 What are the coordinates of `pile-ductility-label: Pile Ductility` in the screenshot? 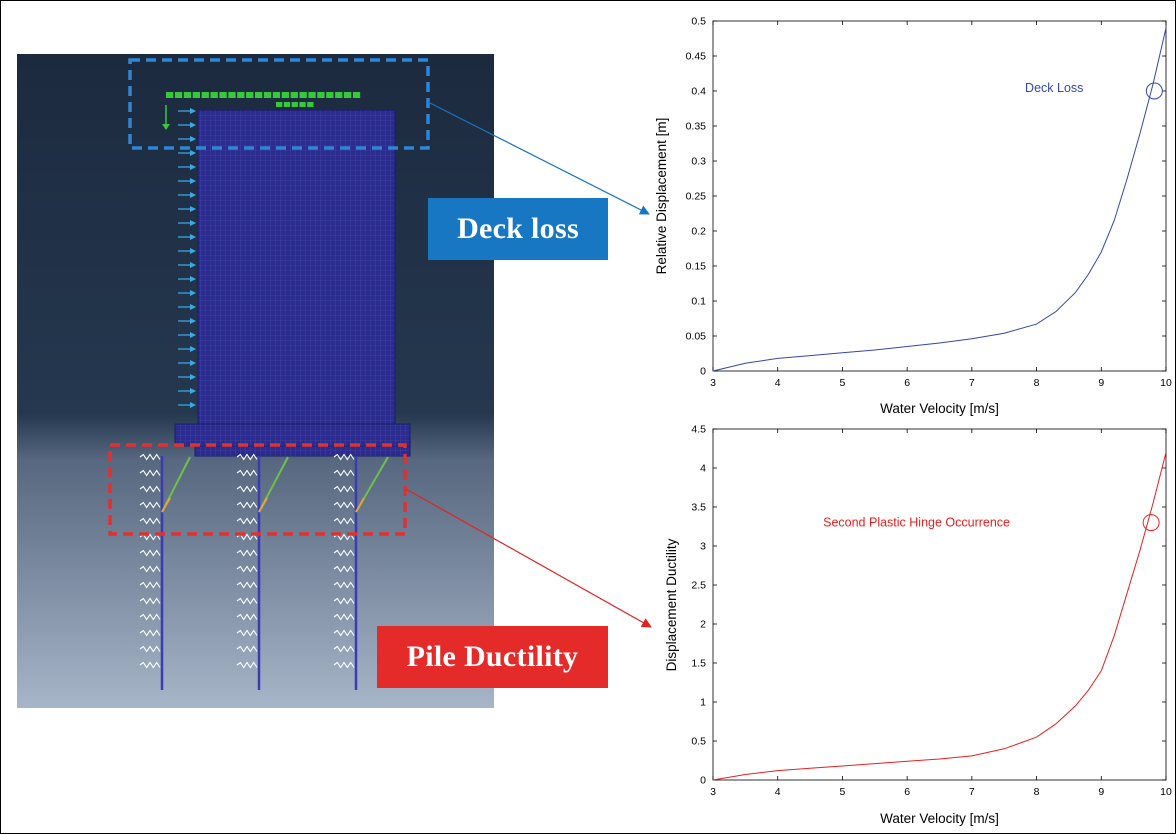 It's located at (492, 657).